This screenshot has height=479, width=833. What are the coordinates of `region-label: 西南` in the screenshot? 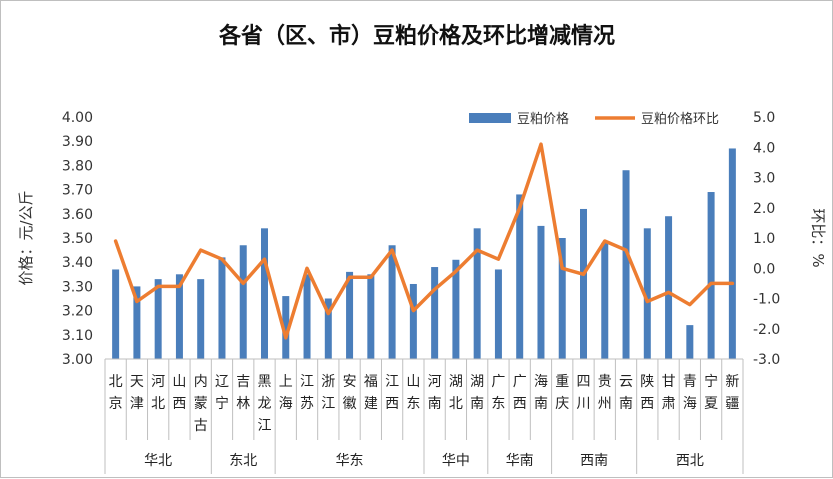 It's located at (594, 461).